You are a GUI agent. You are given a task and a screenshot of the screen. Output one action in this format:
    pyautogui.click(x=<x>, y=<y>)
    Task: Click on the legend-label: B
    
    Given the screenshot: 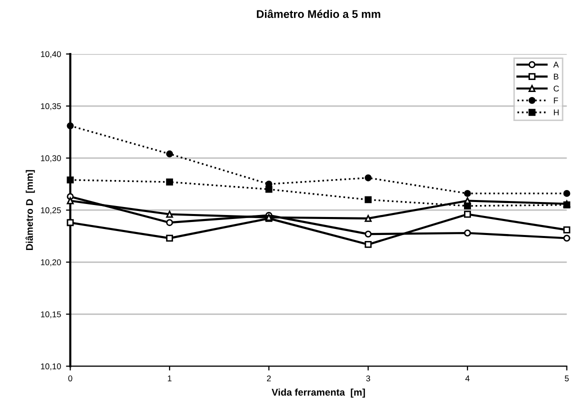 What is the action you would take?
    pyautogui.click(x=556, y=77)
    